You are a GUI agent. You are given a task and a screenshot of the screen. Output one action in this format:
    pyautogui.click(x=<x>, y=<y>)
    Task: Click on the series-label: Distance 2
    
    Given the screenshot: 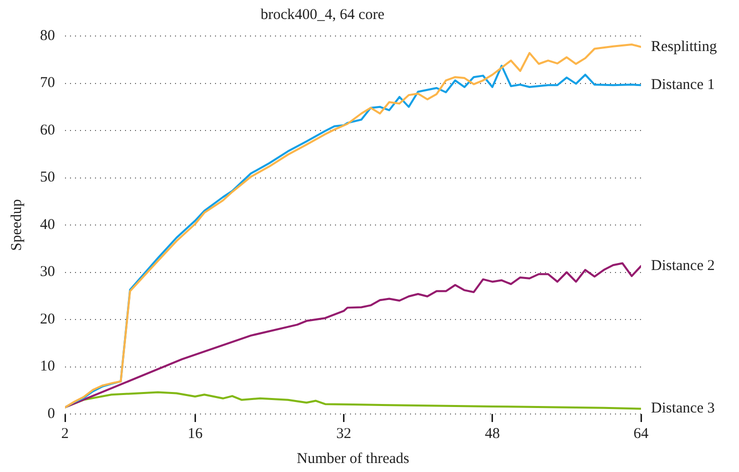 What is the action you would take?
    pyautogui.click(x=683, y=266)
    